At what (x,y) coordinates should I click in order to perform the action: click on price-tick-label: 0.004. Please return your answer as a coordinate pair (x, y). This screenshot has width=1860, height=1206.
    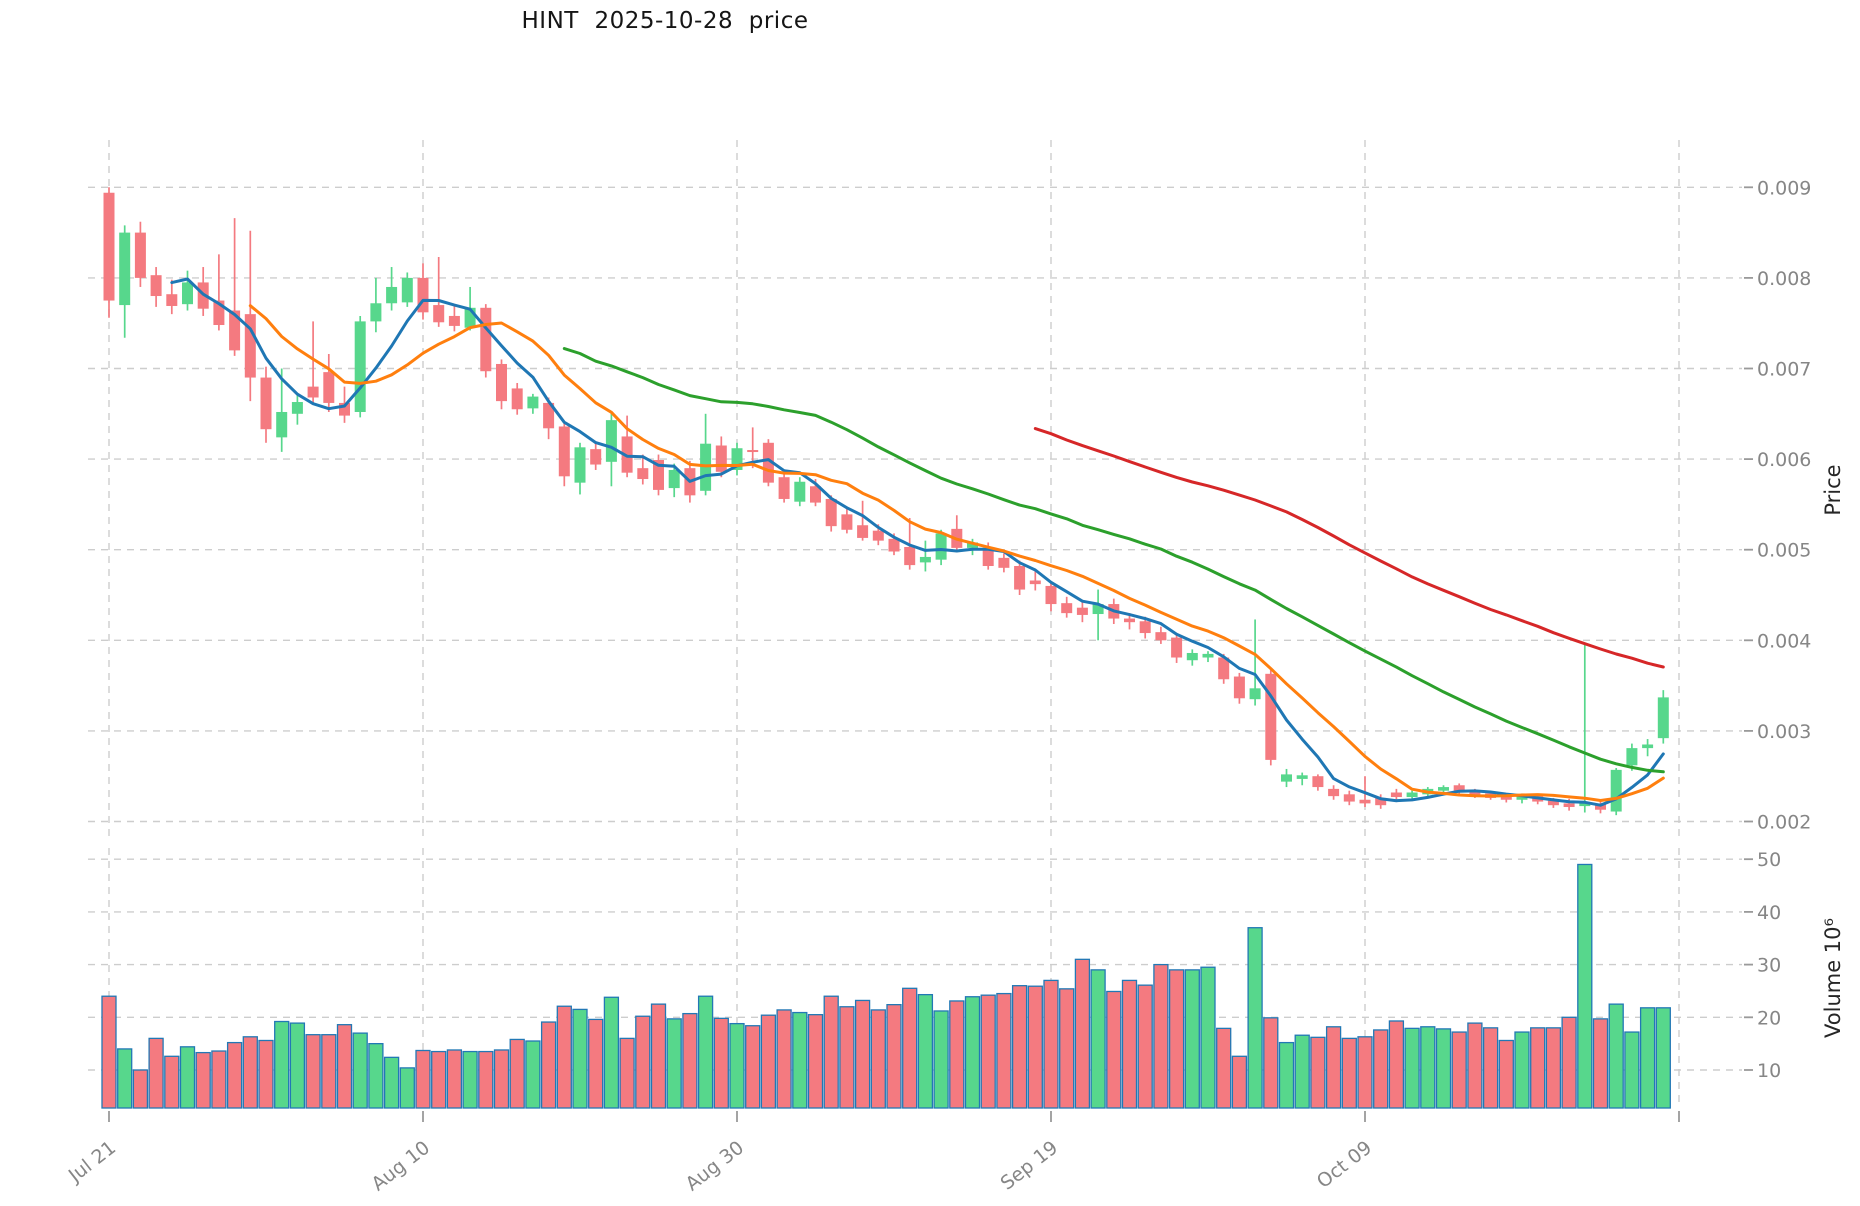
    Looking at the image, I should click on (1784, 641).